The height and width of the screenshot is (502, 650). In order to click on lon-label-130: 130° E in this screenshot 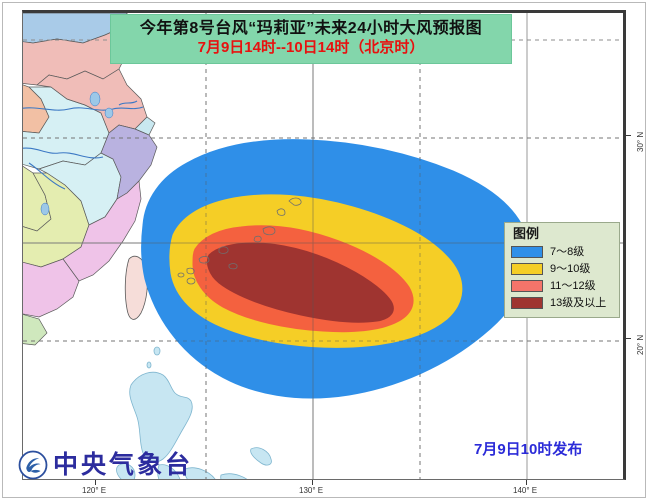, I will do `click(311, 490)`.